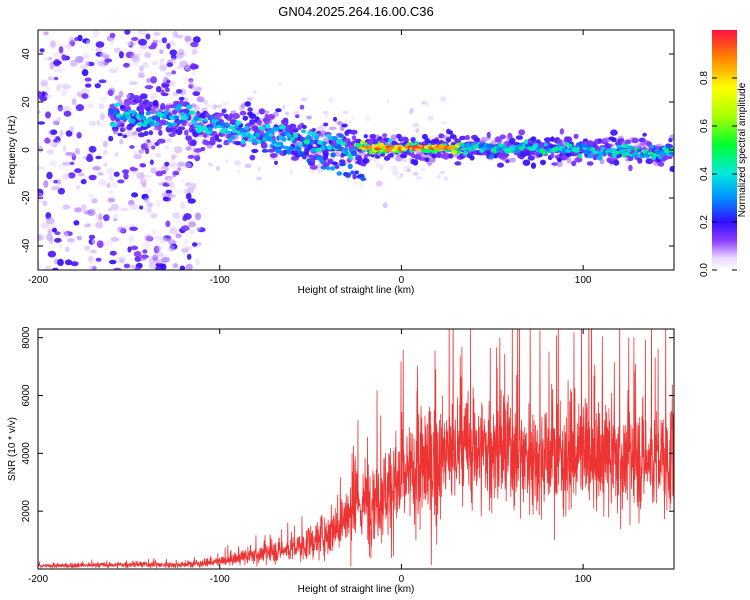  I want to click on x-tick-label: 100, so click(583, 579).